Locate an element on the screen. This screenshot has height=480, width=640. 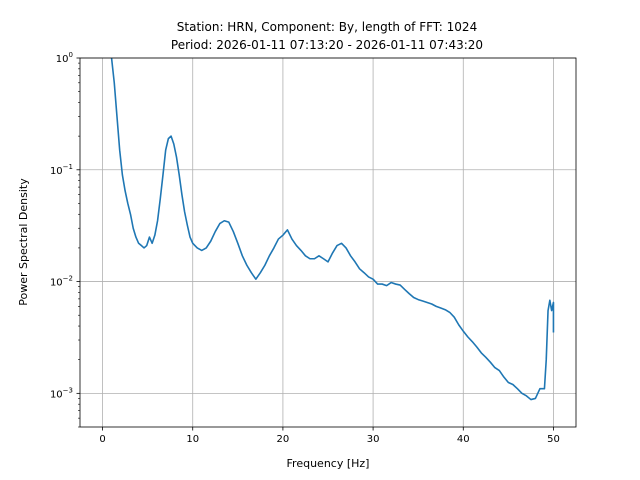
y-tick-exponent: −1 is located at coordinates (68, 167).